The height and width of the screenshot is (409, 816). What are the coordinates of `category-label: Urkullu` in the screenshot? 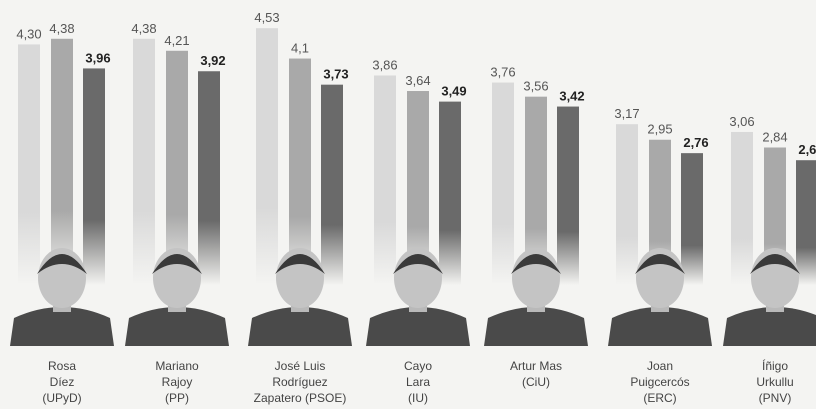 It's located at (774, 382).